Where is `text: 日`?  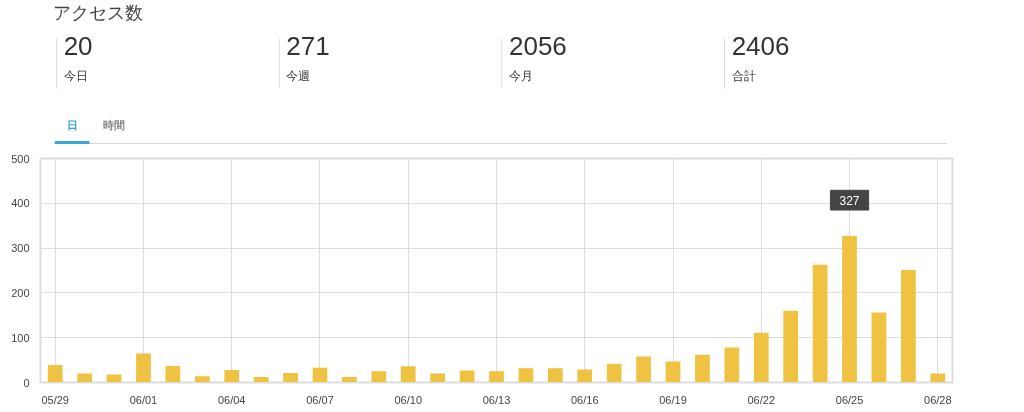 text: 日 is located at coordinates (73, 124).